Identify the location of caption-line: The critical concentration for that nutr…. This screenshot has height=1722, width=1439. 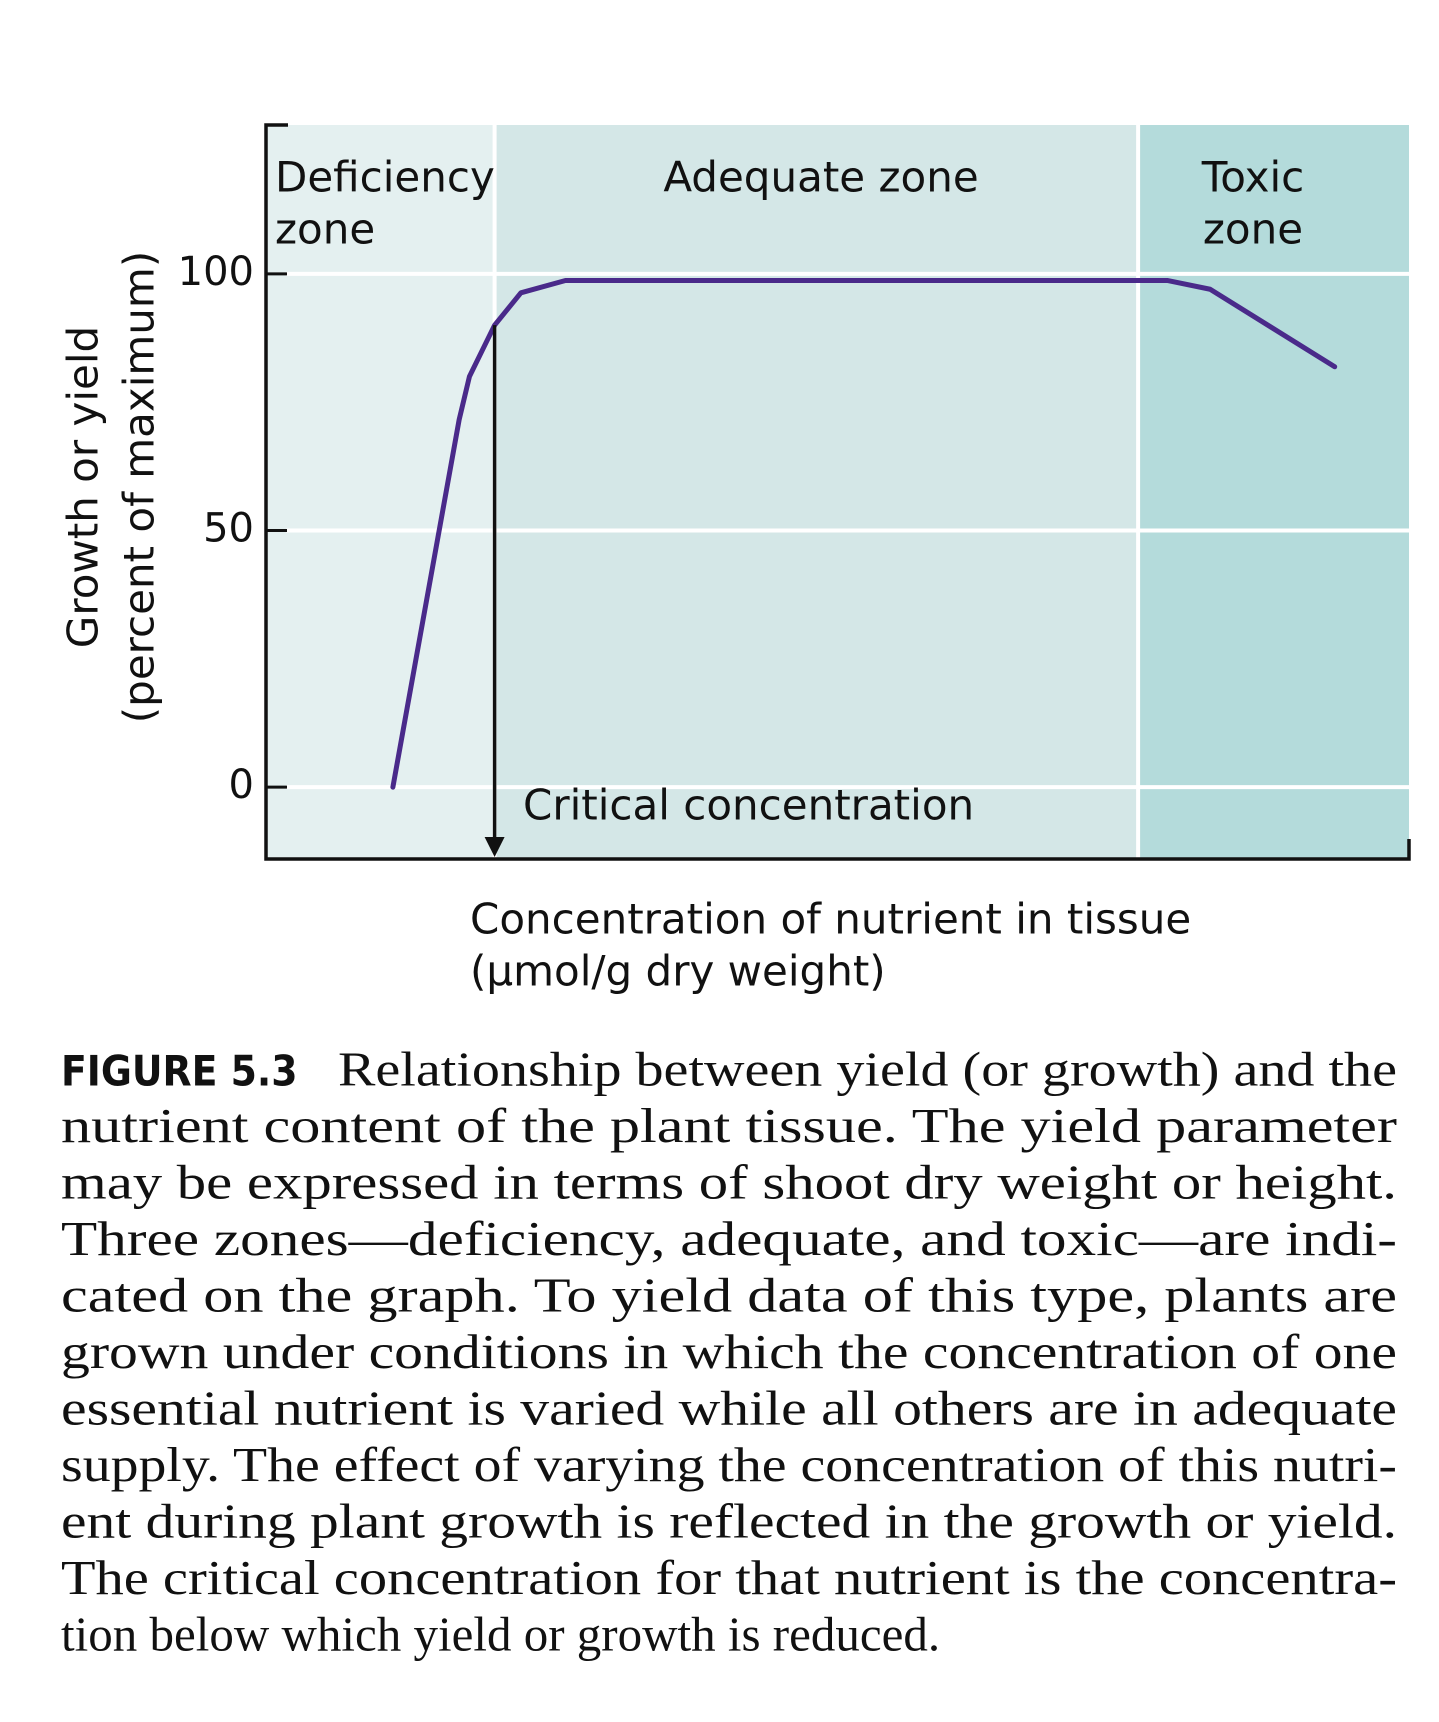
(729, 1577).